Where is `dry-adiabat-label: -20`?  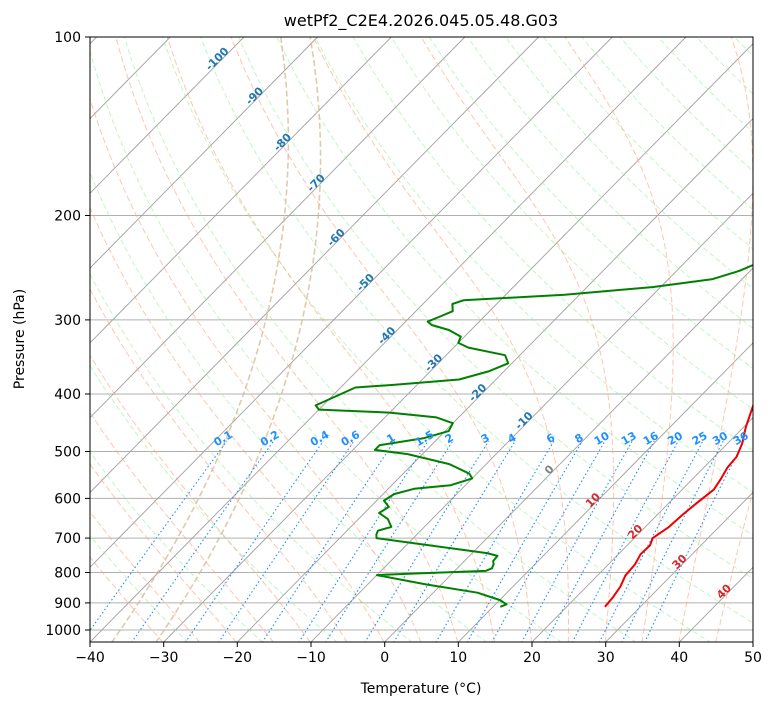
dry-adiabat-label: -20 is located at coordinates (477, 392).